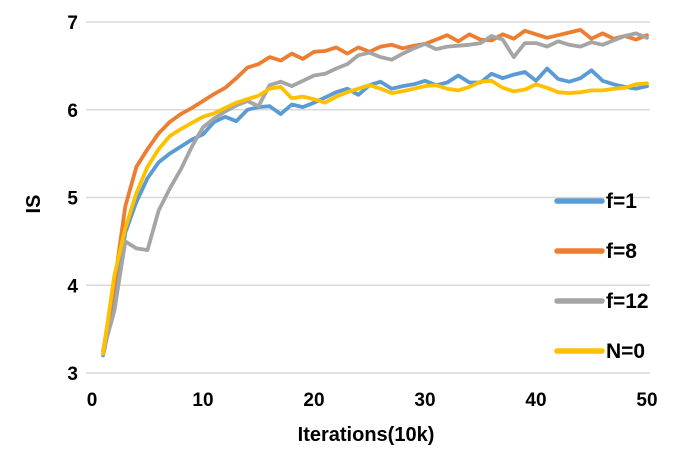 The width and height of the screenshot is (678, 472). What do you see at coordinates (601, 301) in the screenshot?
I see `legend-item-f12: f=12` at bounding box center [601, 301].